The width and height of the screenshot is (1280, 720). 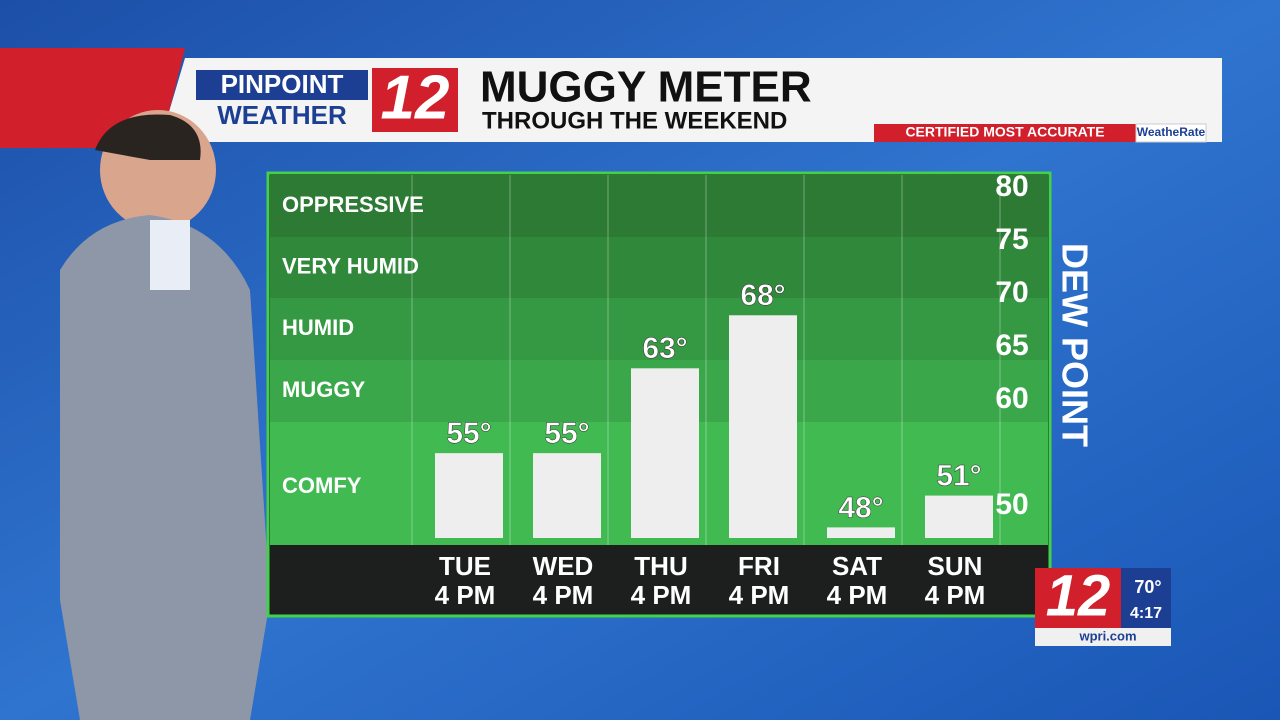 I want to click on y-tick-label: 60, so click(x=1011, y=398).